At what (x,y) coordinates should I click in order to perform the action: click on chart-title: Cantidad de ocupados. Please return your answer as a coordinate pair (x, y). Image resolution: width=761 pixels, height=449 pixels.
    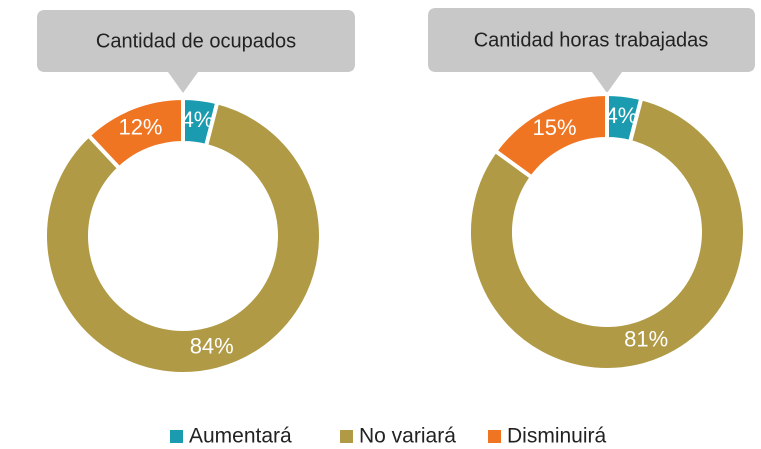
    Looking at the image, I should click on (196, 41).